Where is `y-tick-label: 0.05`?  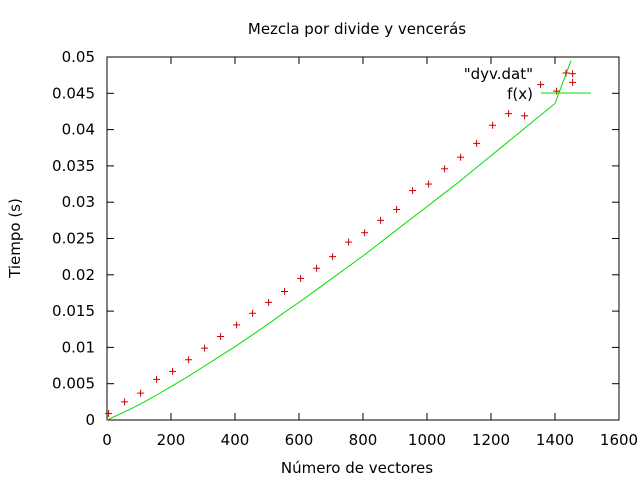 y-tick-label: 0.05 is located at coordinates (78, 57).